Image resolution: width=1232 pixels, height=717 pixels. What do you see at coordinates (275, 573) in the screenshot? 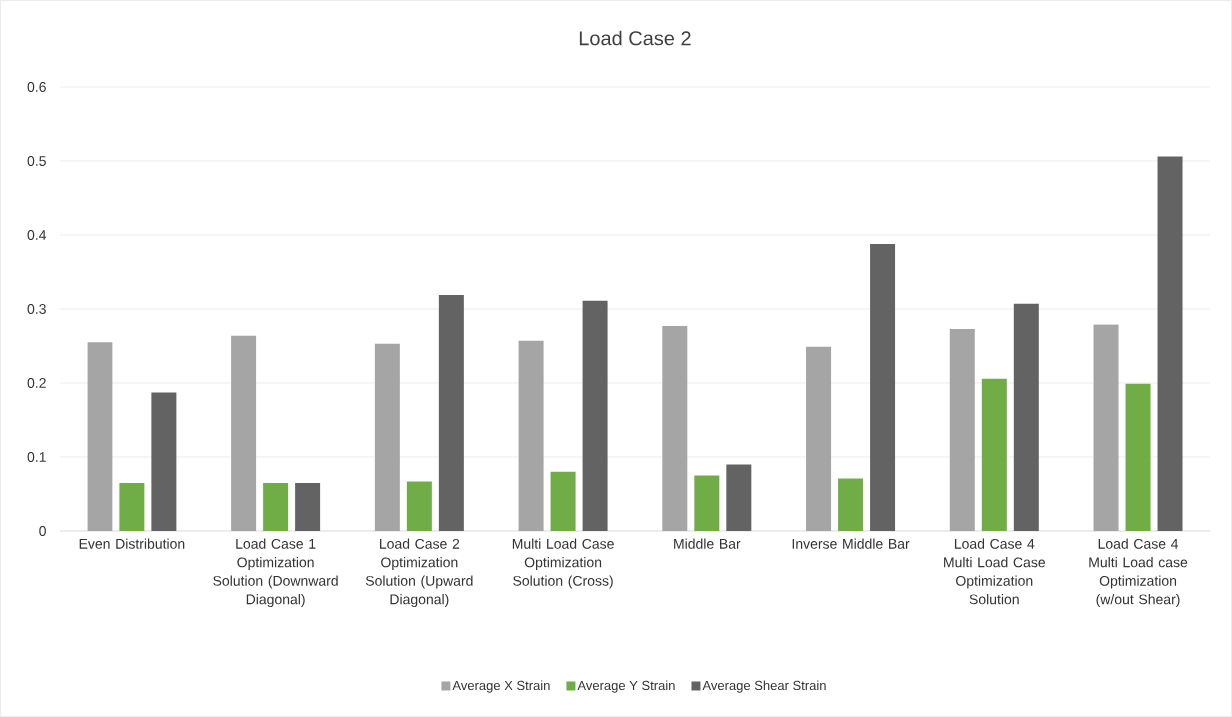
I see `x-tick-label: Load Case 1 Optimization Solution (Downward Diagonal)` at bounding box center [275, 573].